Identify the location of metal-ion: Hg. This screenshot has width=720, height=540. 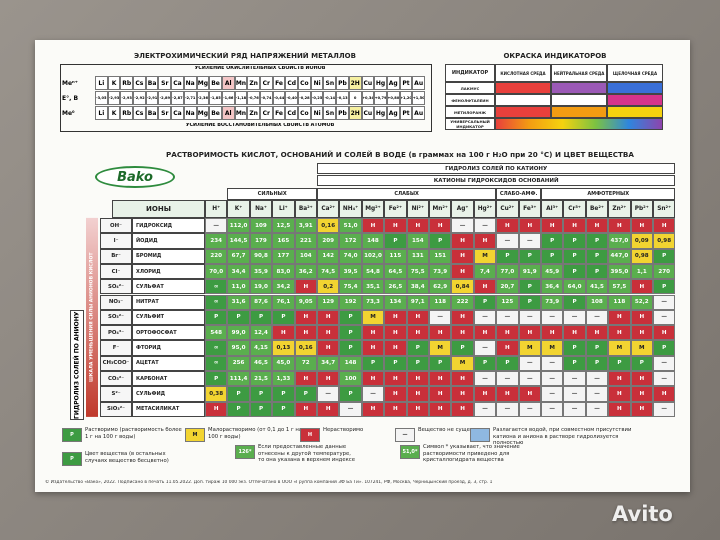
(380, 83).